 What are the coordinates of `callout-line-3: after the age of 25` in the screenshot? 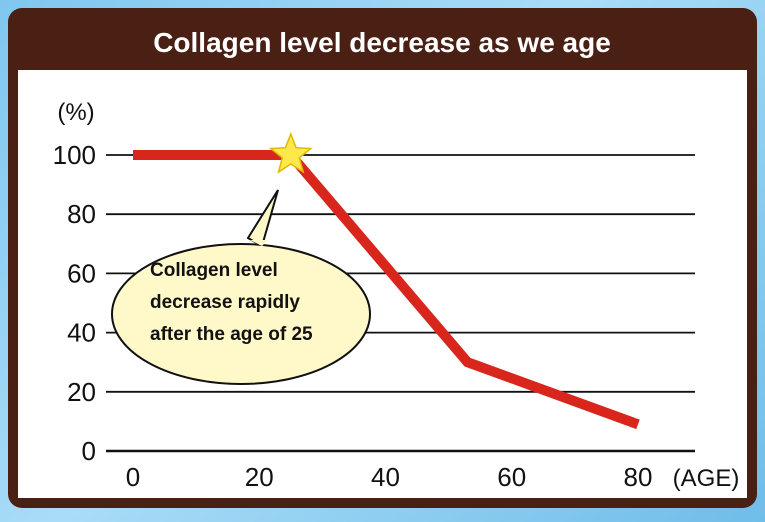 It's located at (231, 334).